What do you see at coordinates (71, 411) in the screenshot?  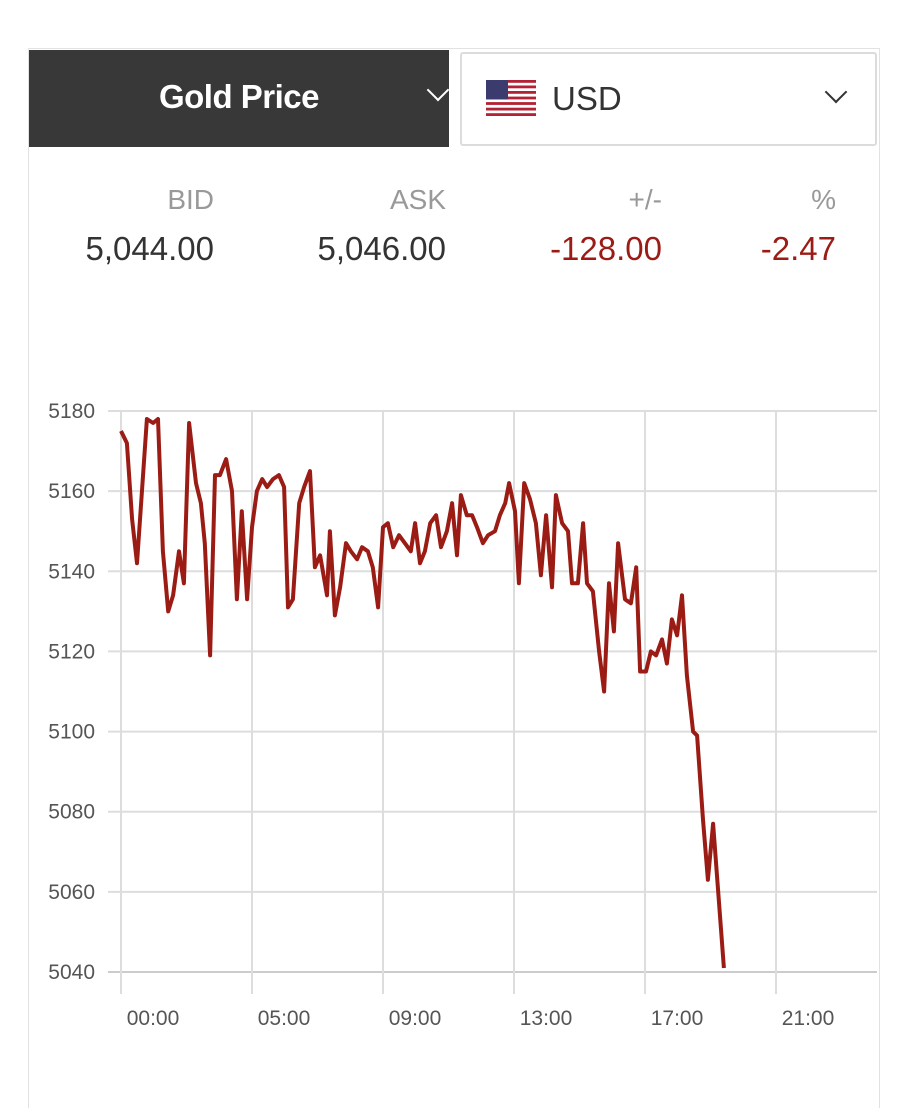 I see `y-tick-label: 5180` at bounding box center [71, 411].